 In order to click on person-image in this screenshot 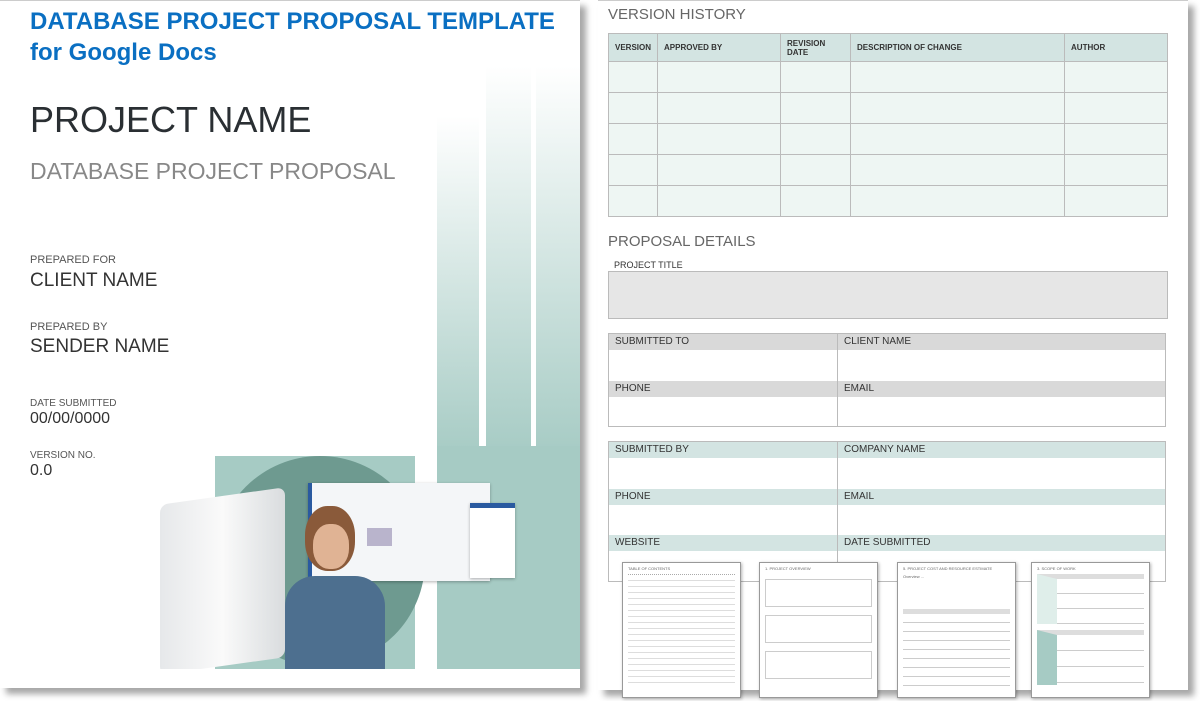, I will do `click(337, 593)`.